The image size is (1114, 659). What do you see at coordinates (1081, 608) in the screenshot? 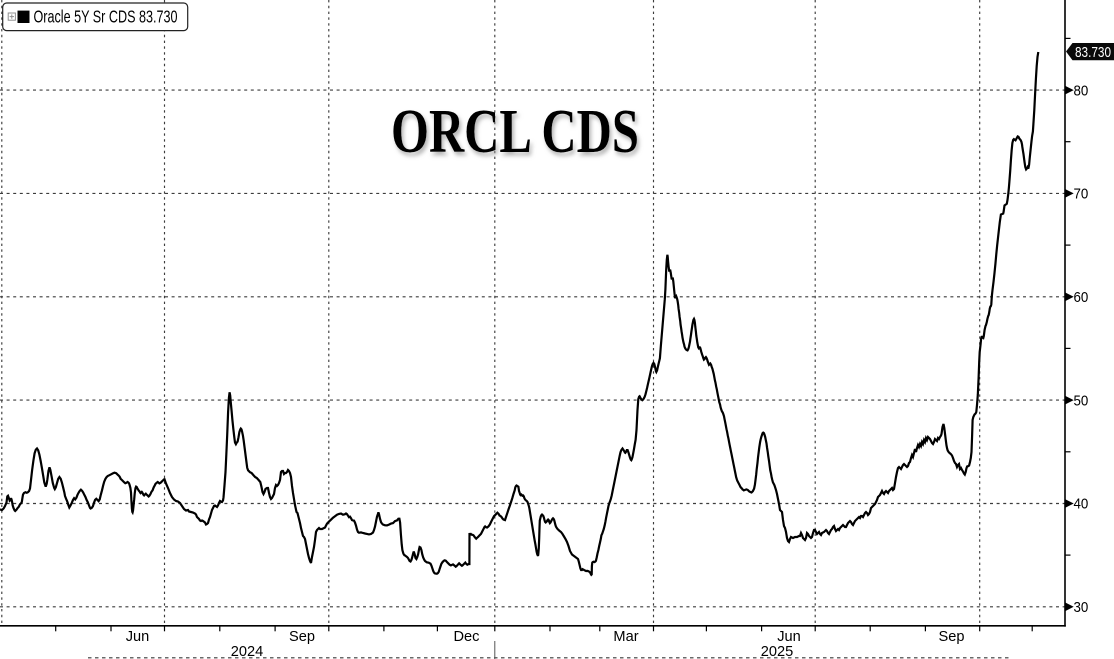
I see `svg-text: 30` at bounding box center [1081, 608].